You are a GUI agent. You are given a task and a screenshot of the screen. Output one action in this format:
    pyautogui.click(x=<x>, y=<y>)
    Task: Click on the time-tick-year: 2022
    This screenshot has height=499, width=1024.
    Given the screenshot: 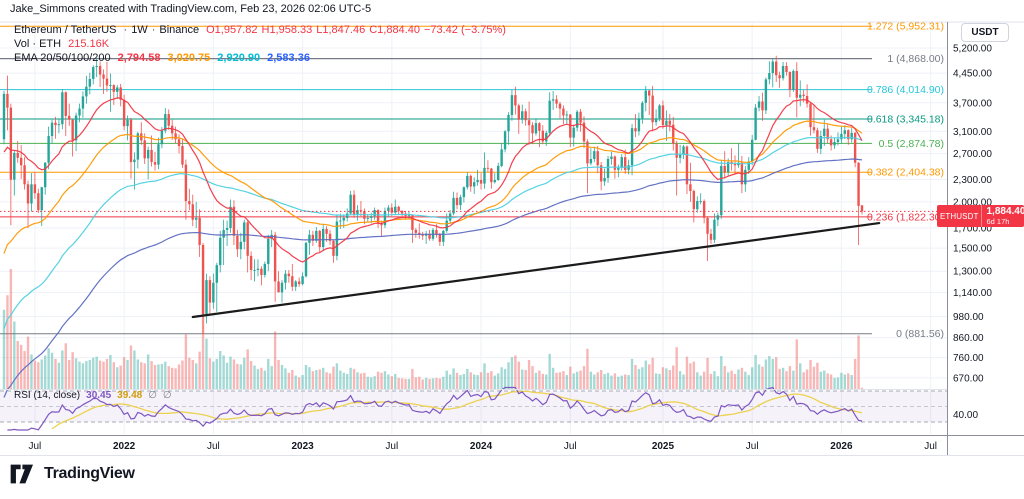 What is the action you would take?
    pyautogui.click(x=124, y=446)
    